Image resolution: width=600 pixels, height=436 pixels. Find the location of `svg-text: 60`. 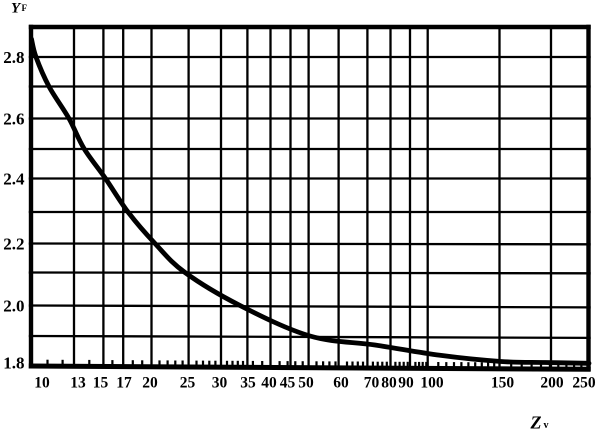

svg-text: 60 is located at coordinates (341, 383).